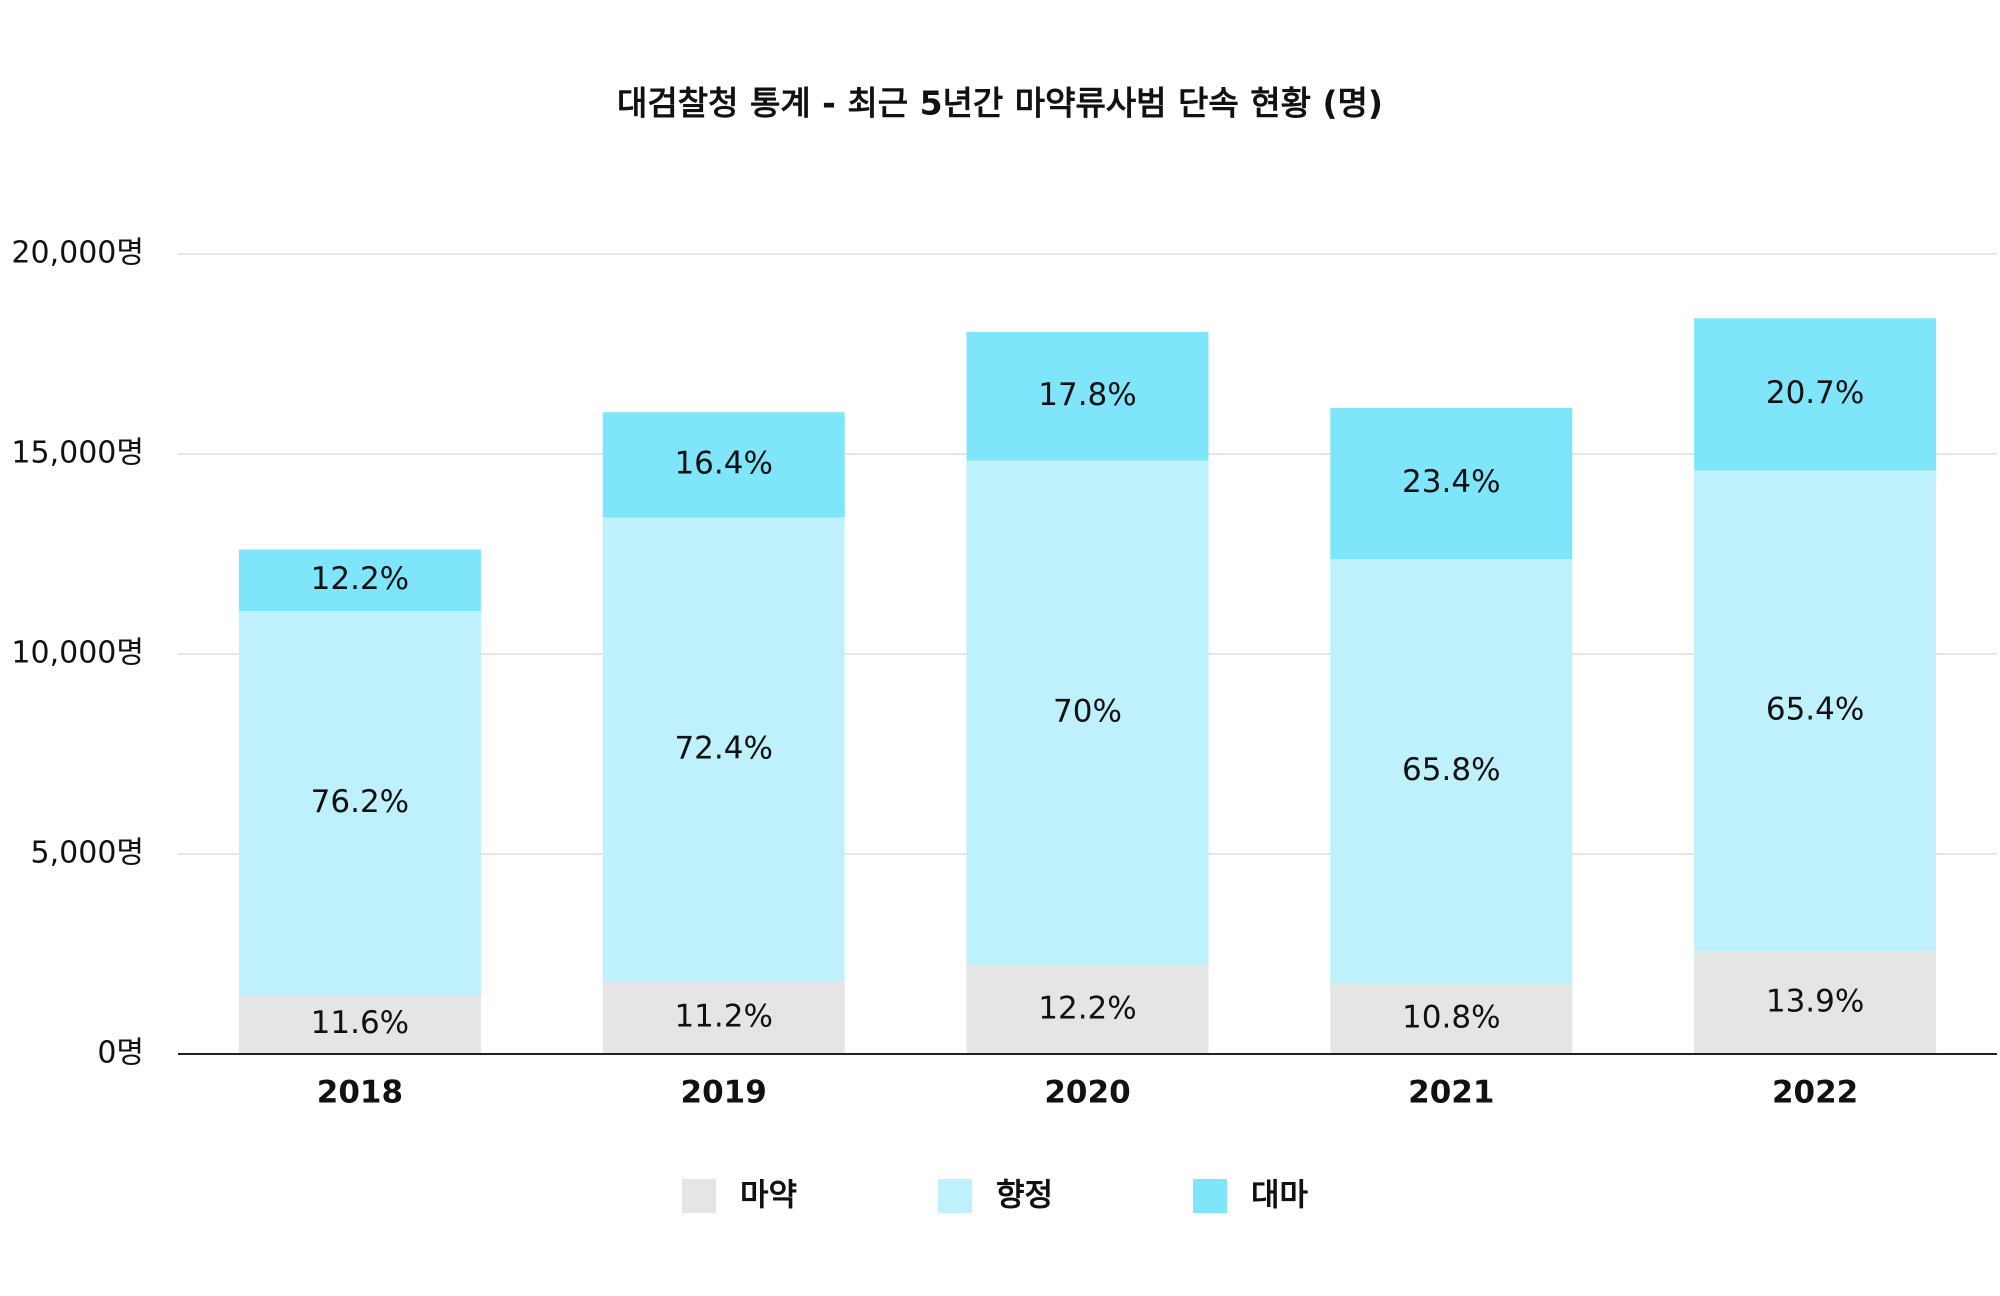 Image resolution: width=2000 pixels, height=1296 pixels. Describe the element at coordinates (724, 1093) in the screenshot. I see `x-tick-label: 2019` at that location.